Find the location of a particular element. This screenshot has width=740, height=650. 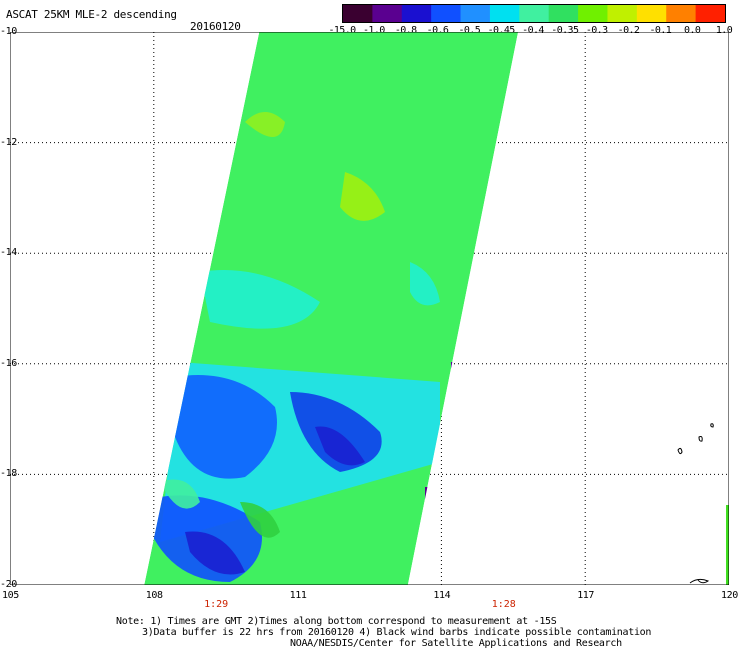

lat-label: -12 is located at coordinates (8, 142).